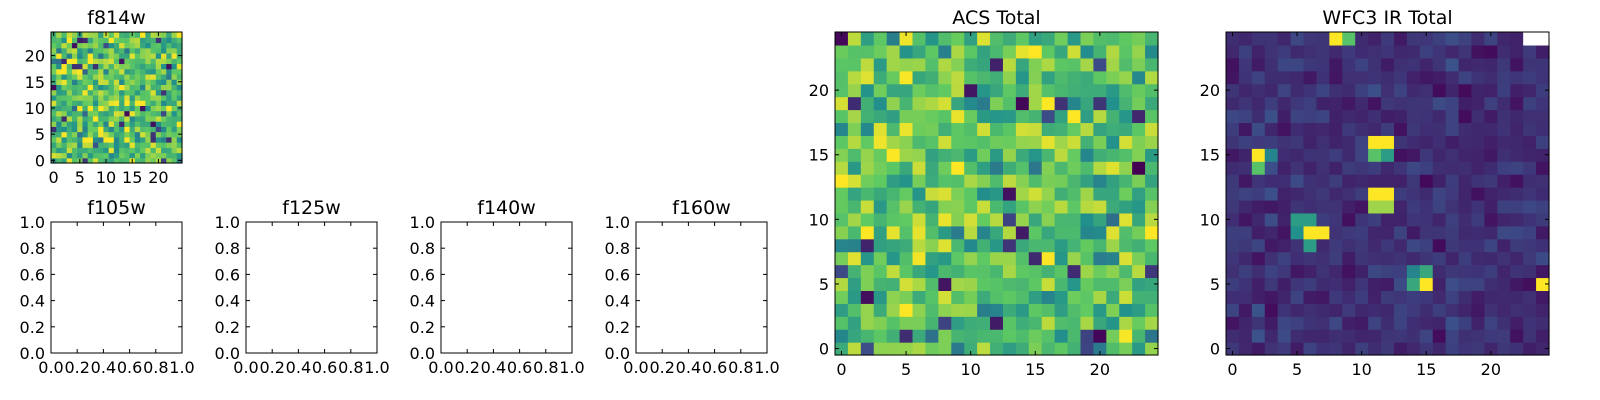 The height and width of the screenshot is (400, 1600). I want to click on x-tick-label: 0.4, so click(688, 367).